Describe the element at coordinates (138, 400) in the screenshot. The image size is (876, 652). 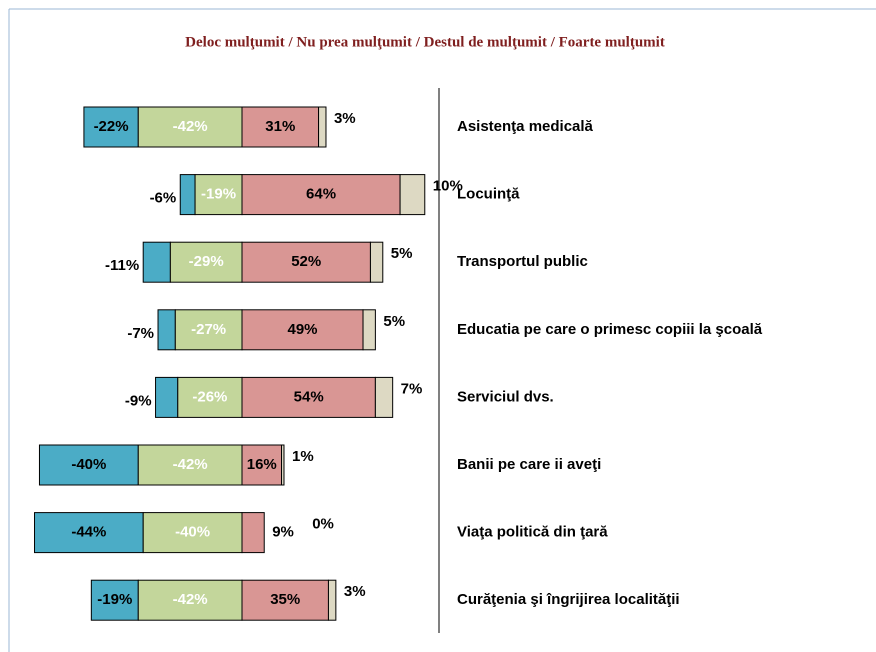
I see `value-label: -9%` at that location.